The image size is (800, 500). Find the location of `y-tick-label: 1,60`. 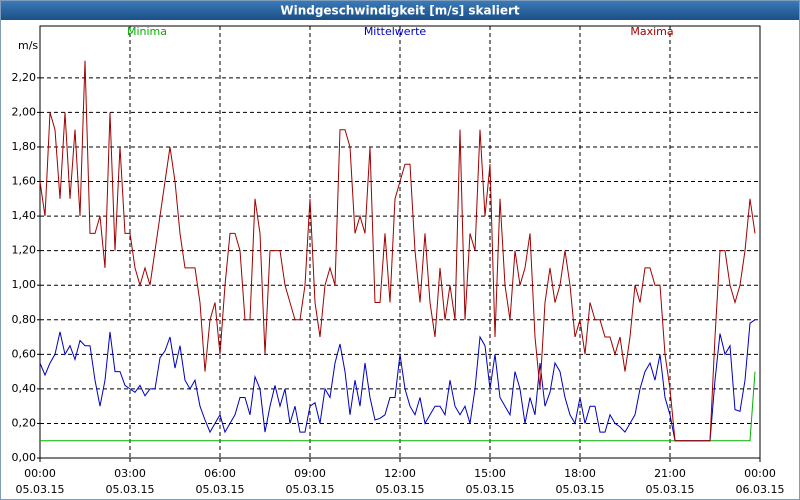

y-tick-label: 1,60 is located at coordinates (24, 181).